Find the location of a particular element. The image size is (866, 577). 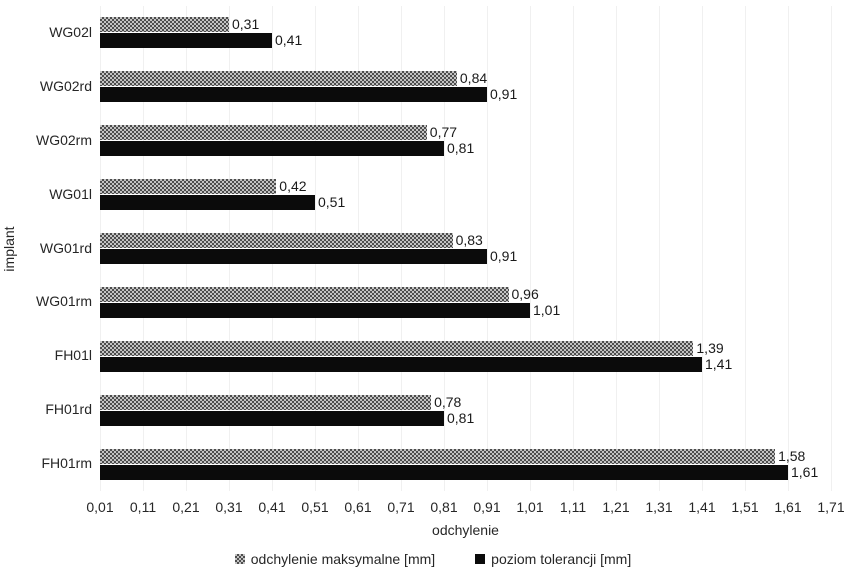

bar-value-label: 0,51 is located at coordinates (332, 202).